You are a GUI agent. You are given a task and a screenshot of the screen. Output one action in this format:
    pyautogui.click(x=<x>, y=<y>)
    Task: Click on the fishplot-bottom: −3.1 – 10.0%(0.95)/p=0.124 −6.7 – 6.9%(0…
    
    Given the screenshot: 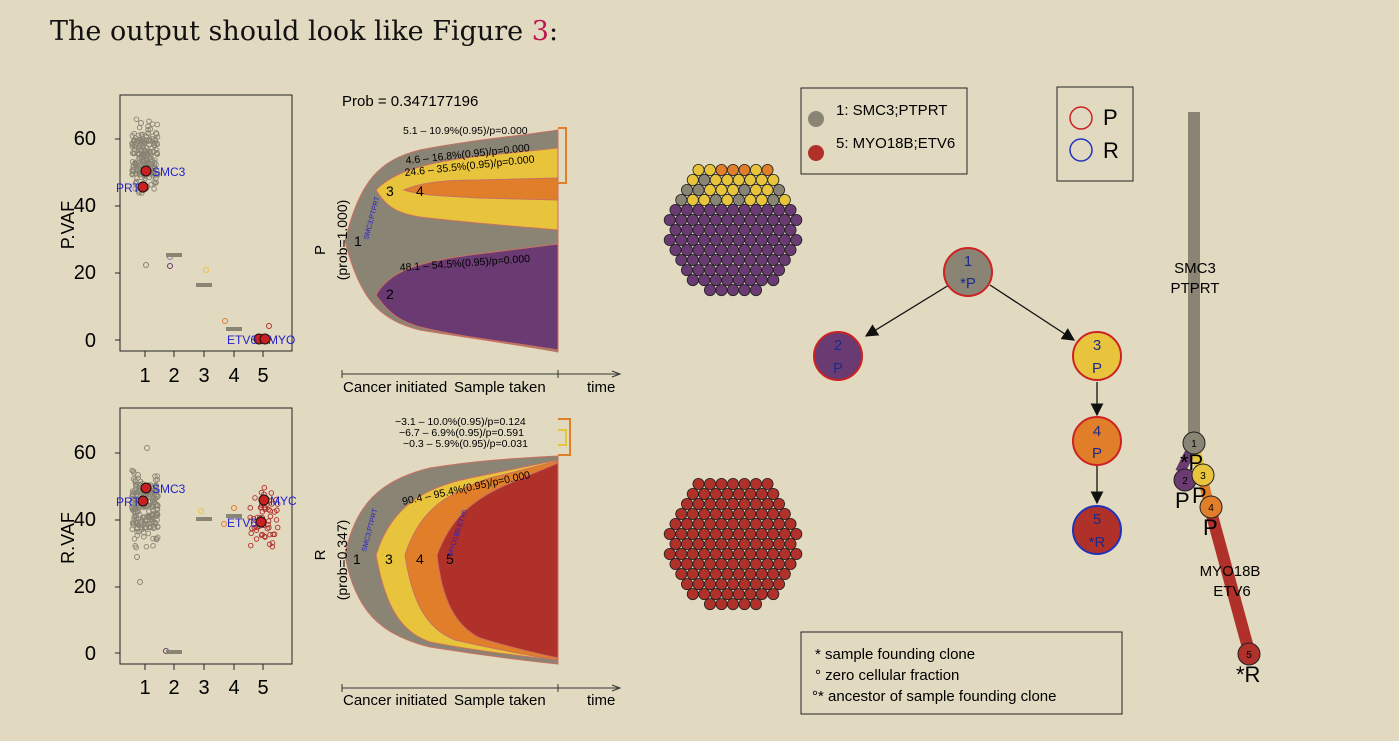 What is the action you would take?
    pyautogui.click(x=467, y=562)
    